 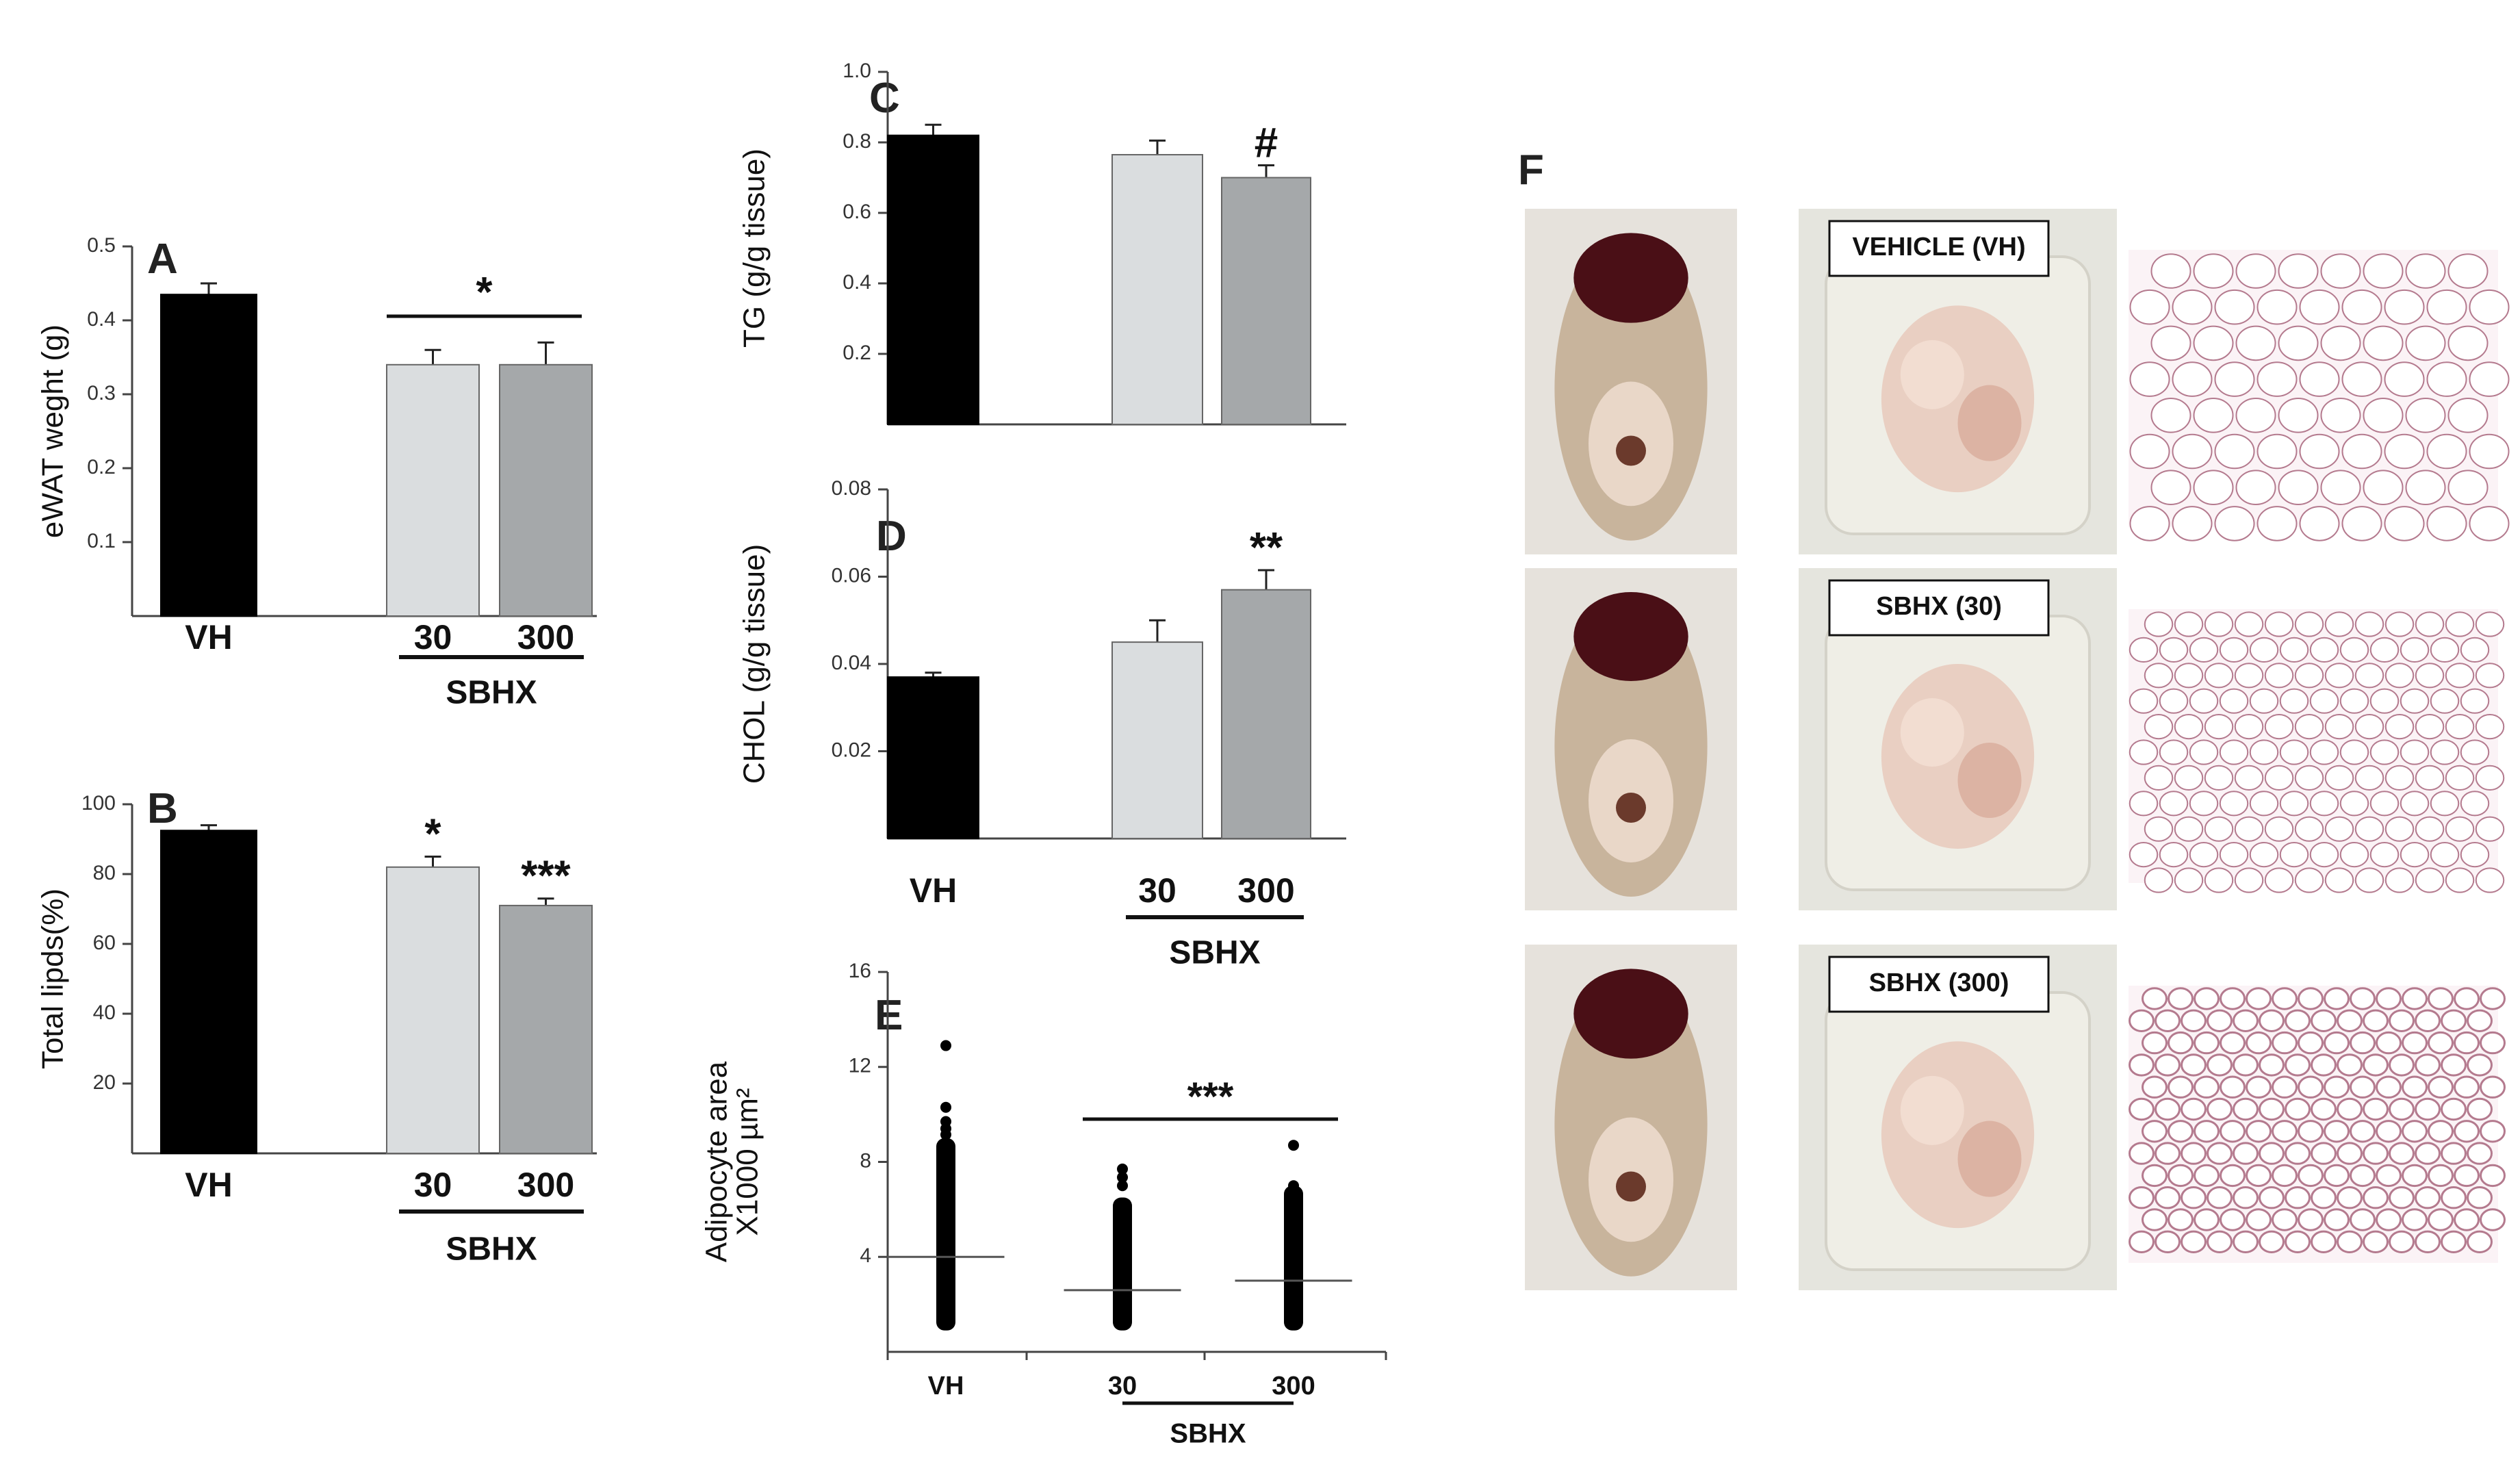 What do you see at coordinates (162, 808) in the screenshot?
I see `panel-label: B` at bounding box center [162, 808].